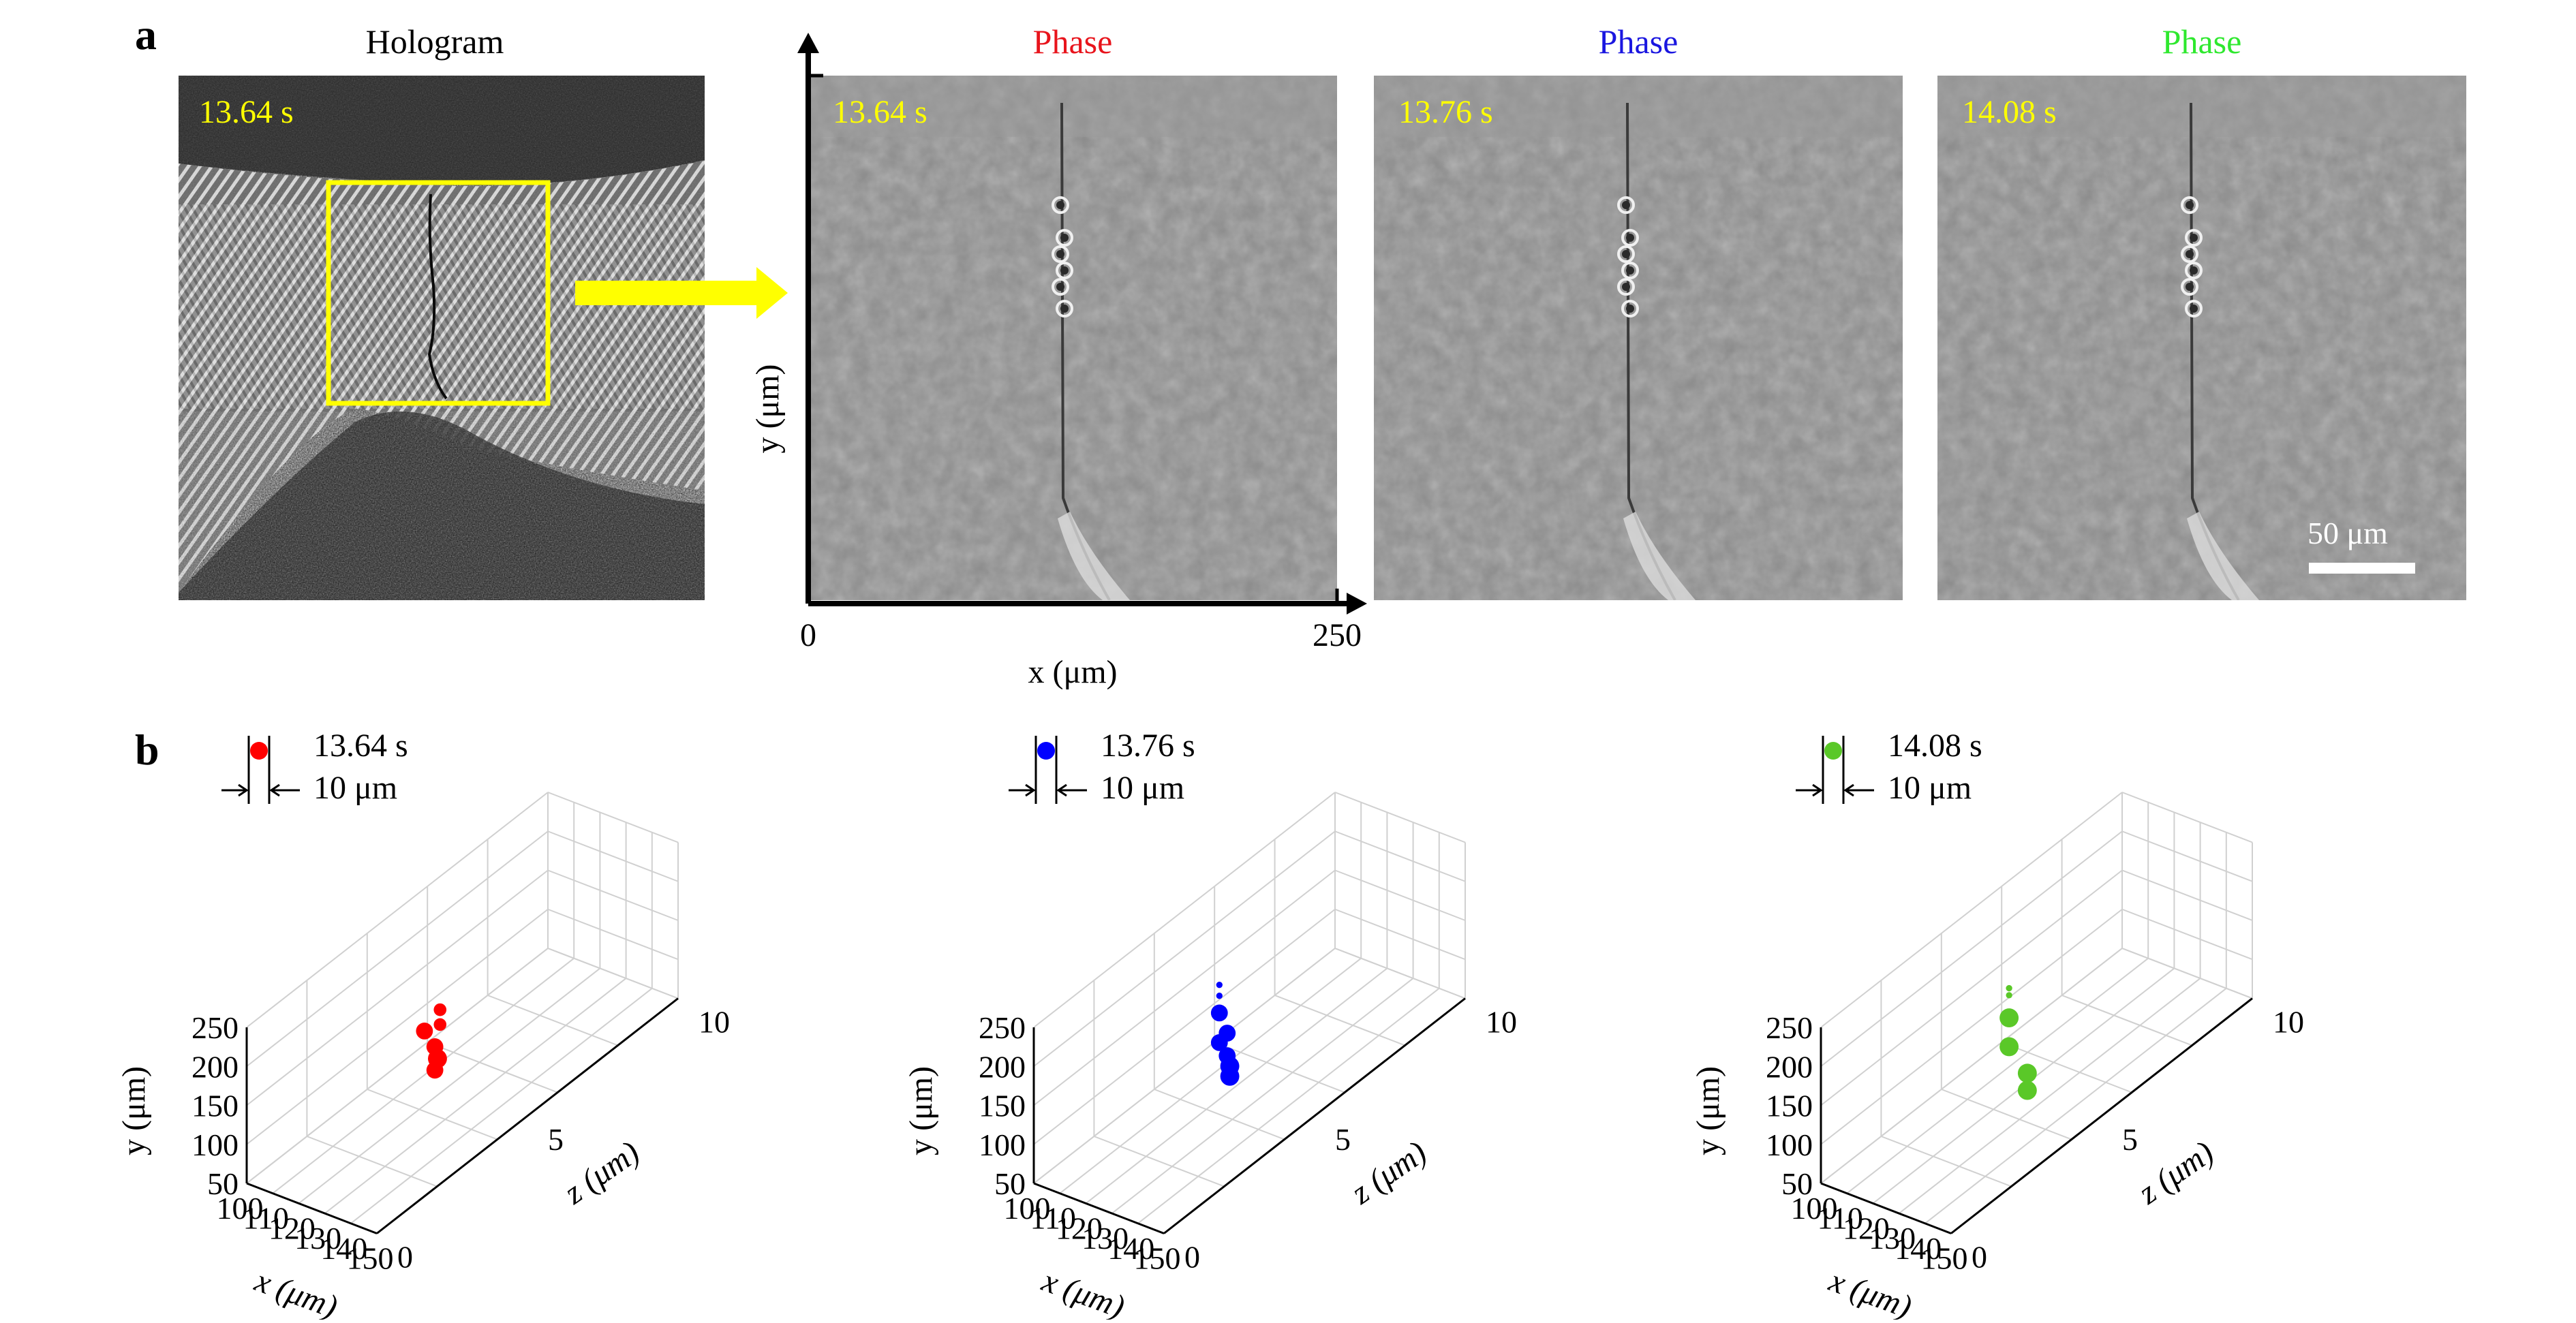 The height and width of the screenshot is (1323, 2576). What do you see at coordinates (1337, 635) in the screenshot?
I see `phase-x-max-label: 250` at bounding box center [1337, 635].